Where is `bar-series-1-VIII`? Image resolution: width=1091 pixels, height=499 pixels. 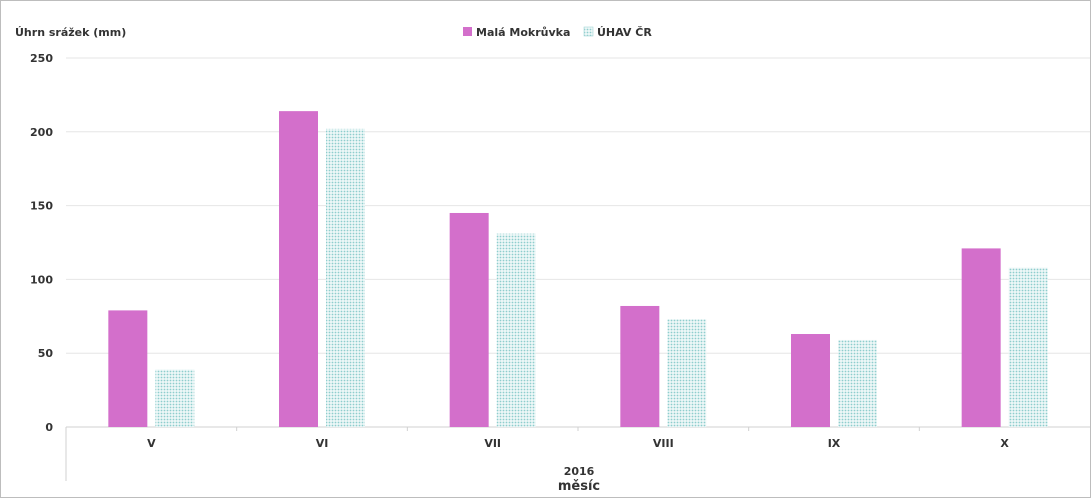
bar-series-1-VIII is located at coordinates (640, 366).